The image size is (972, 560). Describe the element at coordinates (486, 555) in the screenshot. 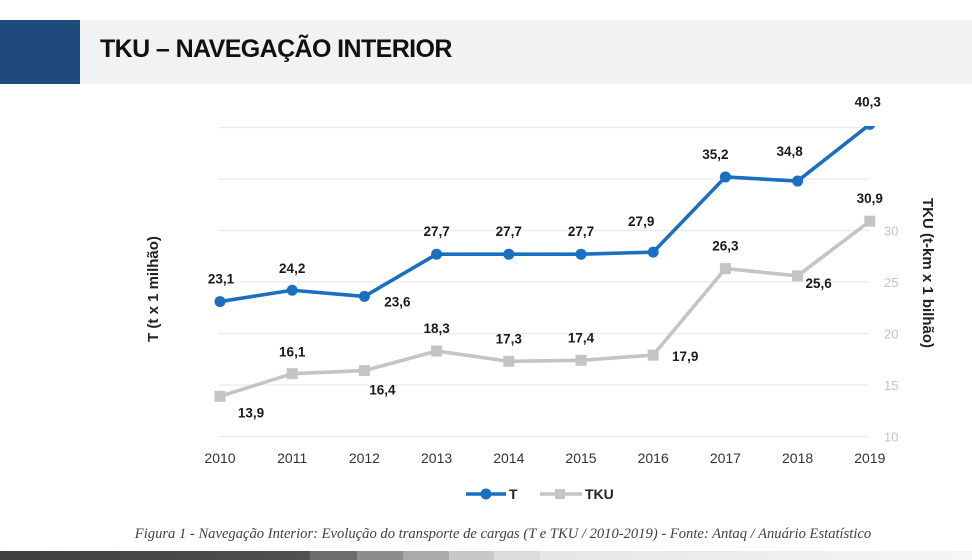

I see `footer-bar` at that location.